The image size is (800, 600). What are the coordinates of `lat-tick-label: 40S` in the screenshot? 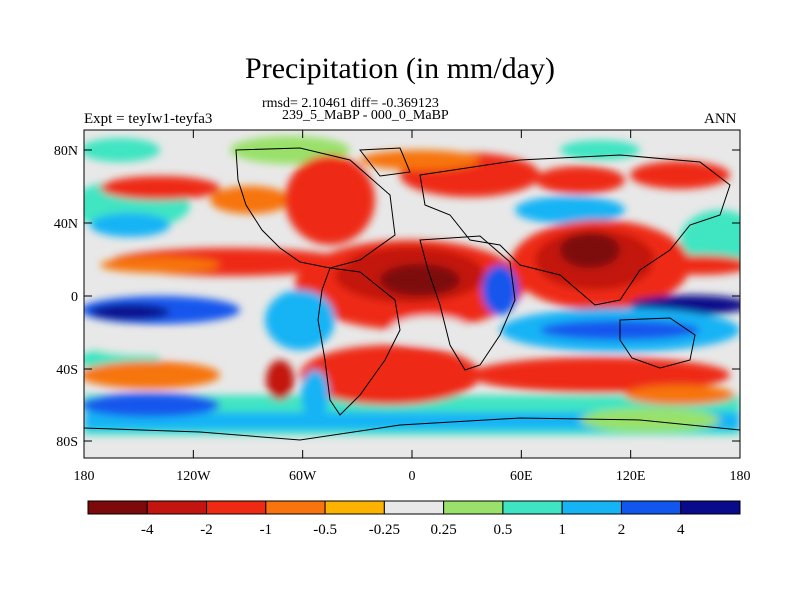 It's located at (67, 370).